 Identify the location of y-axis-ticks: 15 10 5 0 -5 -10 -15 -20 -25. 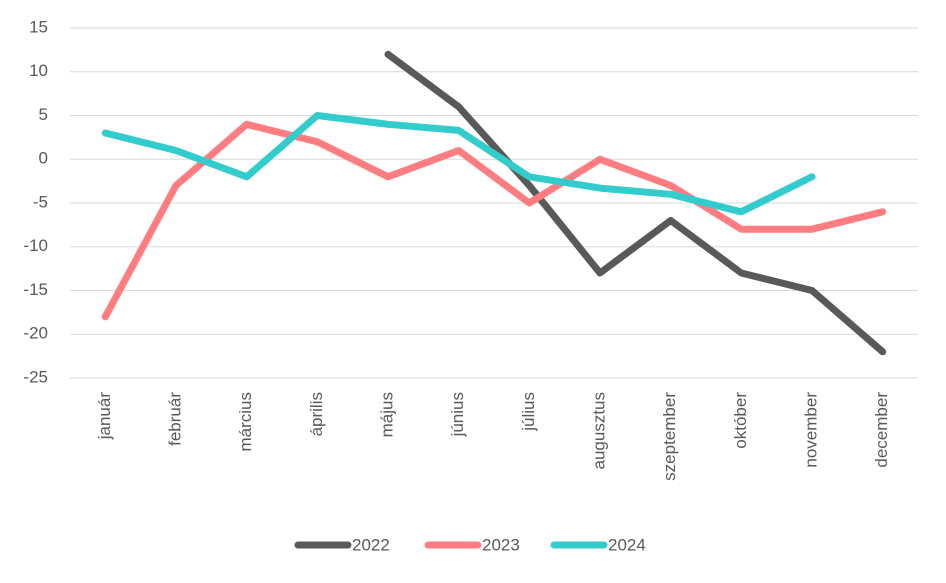
(35, 201).